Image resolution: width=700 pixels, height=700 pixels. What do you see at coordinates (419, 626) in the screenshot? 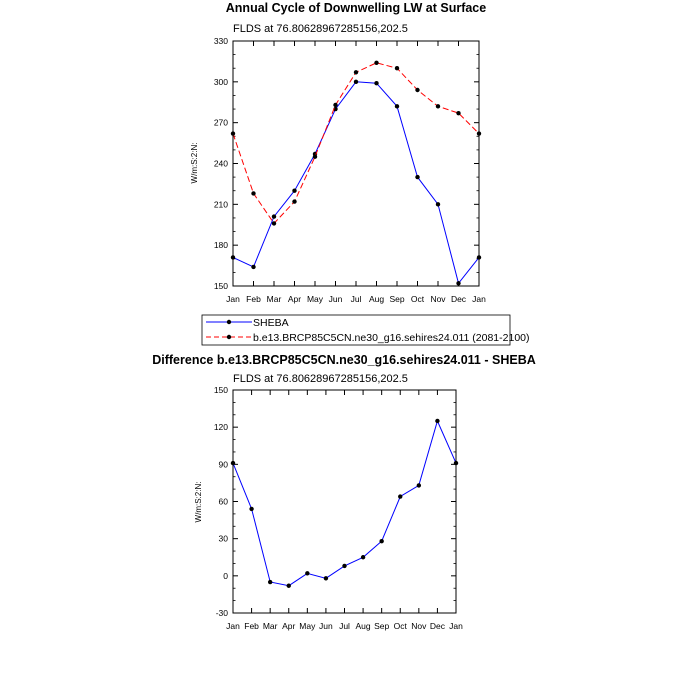
I see `chart-2-xtick-label: Nov` at bounding box center [419, 626].